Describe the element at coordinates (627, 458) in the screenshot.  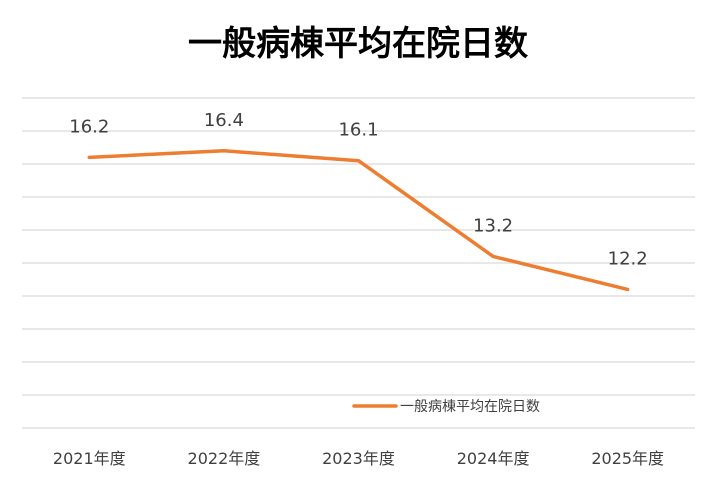
I see `x-tick-label-4: 2025年度` at that location.